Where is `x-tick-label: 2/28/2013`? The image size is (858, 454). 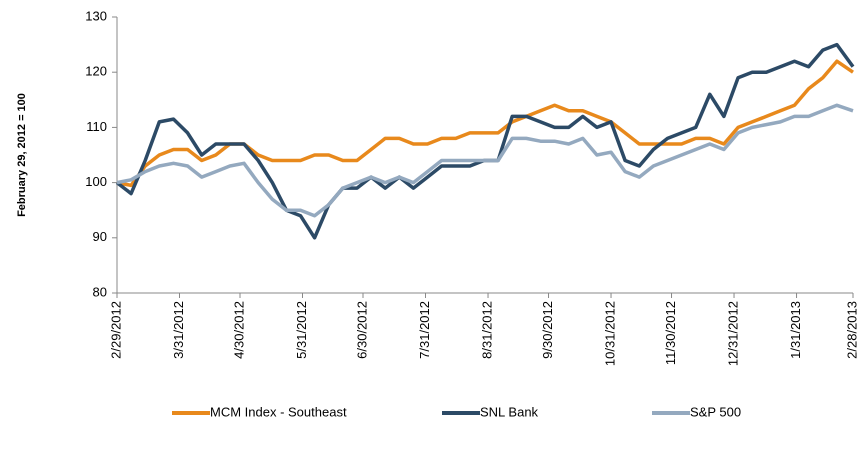
x-tick-label: 2/28/2013 is located at coordinates (851, 330).